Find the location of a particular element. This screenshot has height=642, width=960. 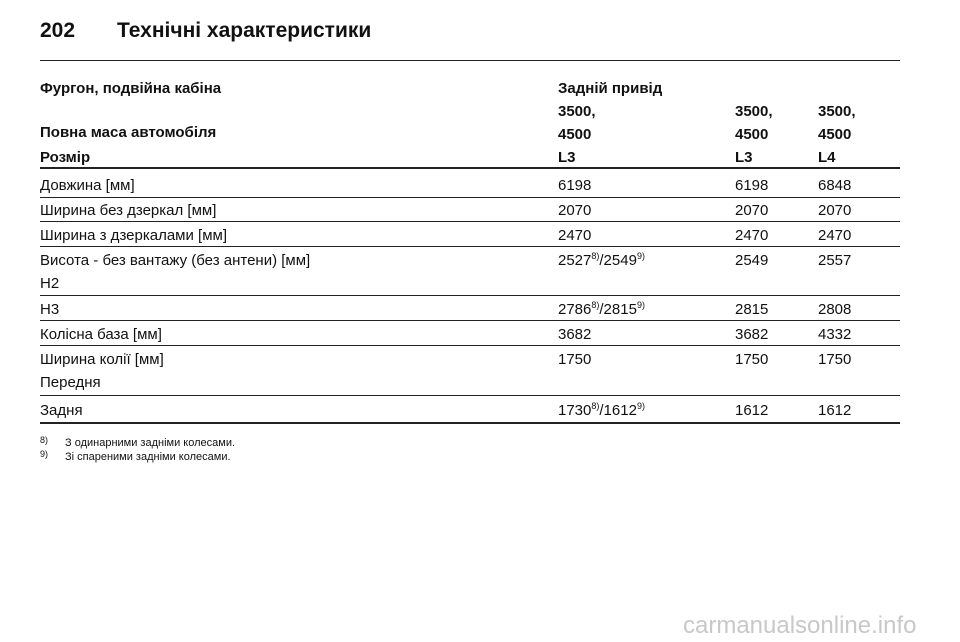

row-label: Висота - без вантажу (без антени) [мм] is located at coordinates (175, 260).